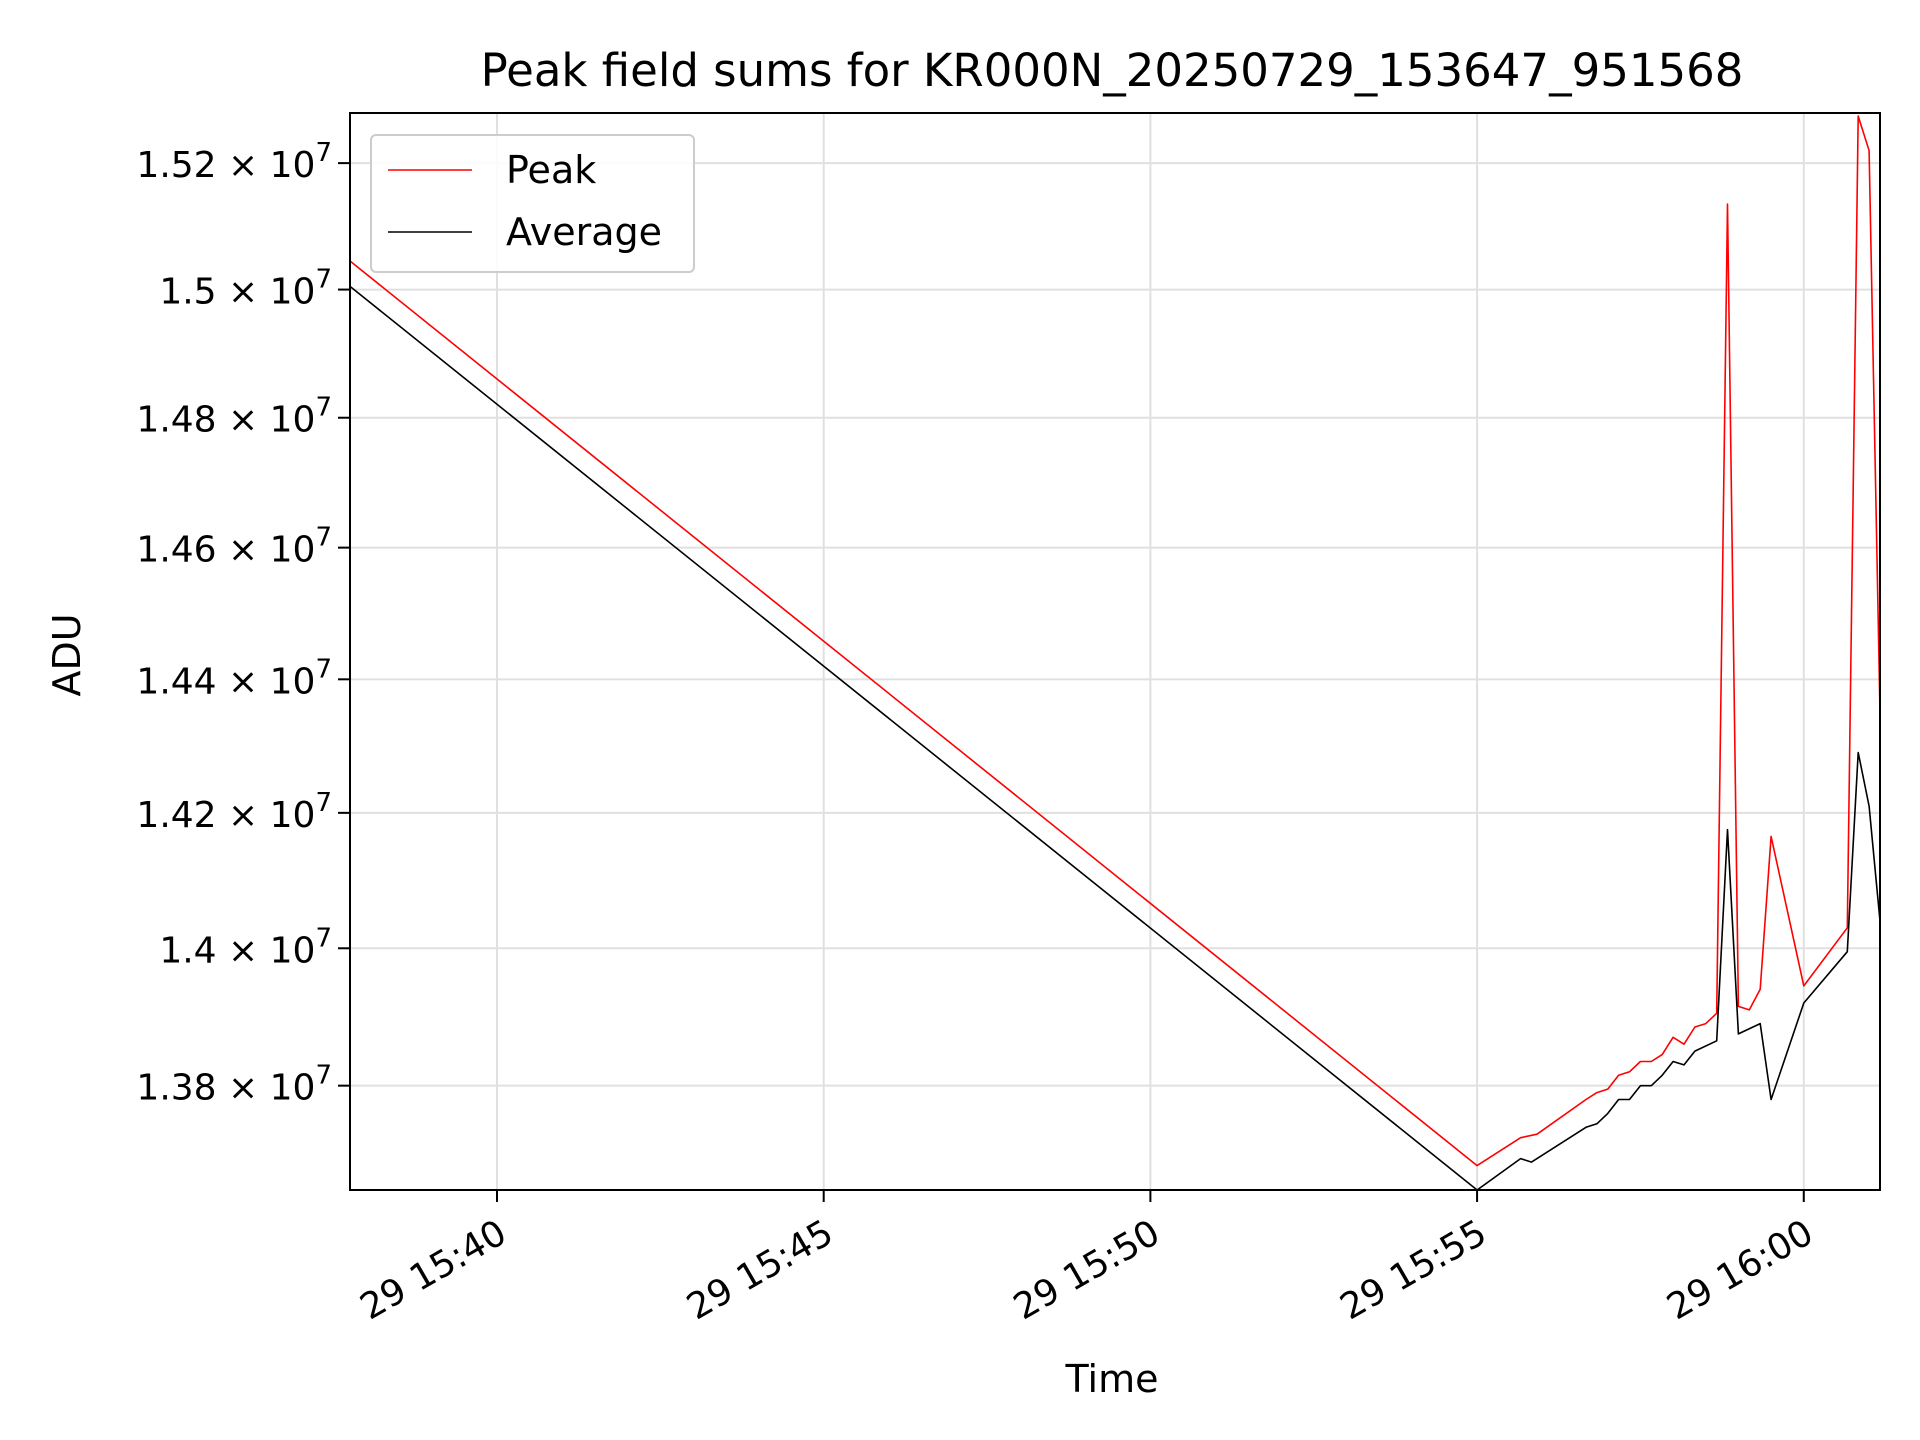 Image resolution: width=1920 pixels, height=1440 pixels. What do you see at coordinates (67, 654) in the screenshot?
I see `y-axis-label: ADU` at bounding box center [67, 654].